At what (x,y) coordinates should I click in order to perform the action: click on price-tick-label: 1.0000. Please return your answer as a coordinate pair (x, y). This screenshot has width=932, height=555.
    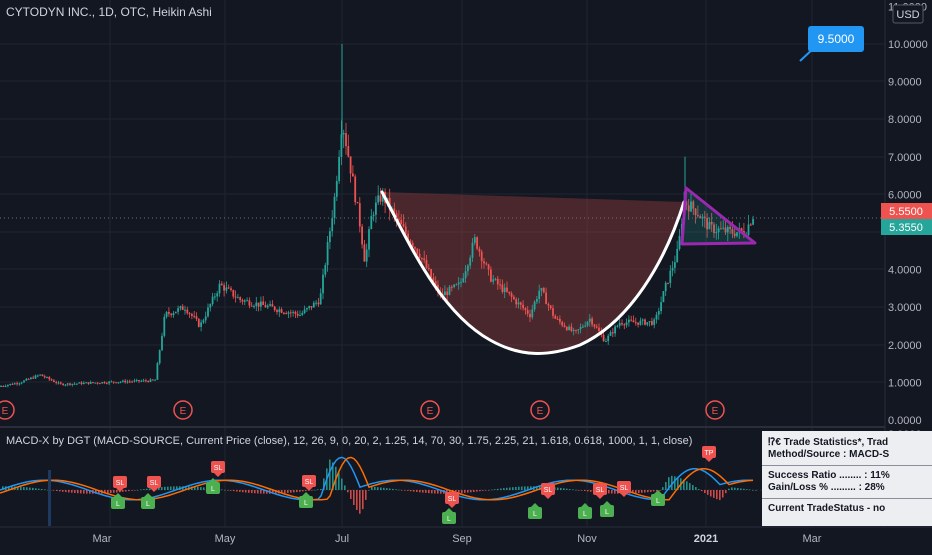
    Looking at the image, I should click on (905, 383).